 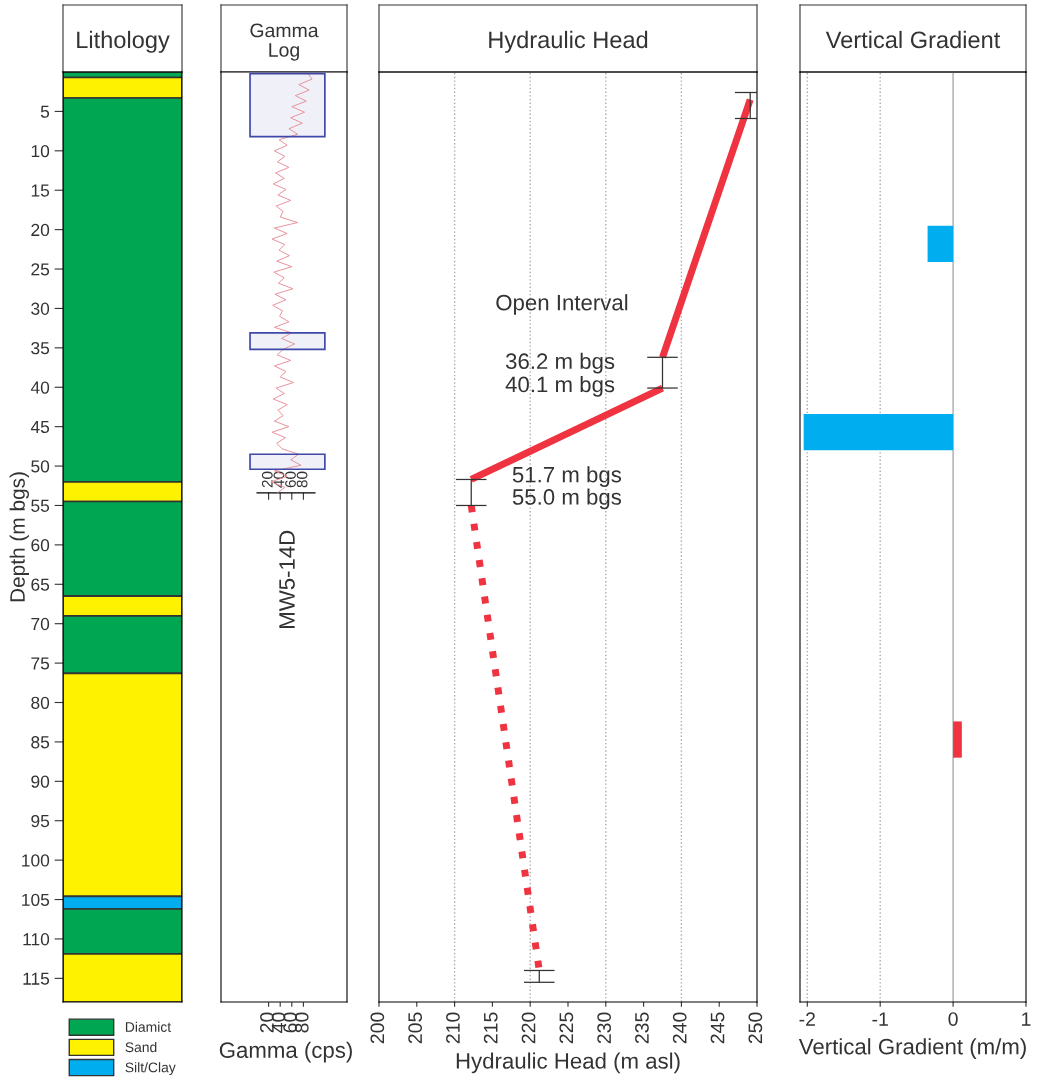 I want to click on x-tick-label: 220, so click(x=528, y=1028).